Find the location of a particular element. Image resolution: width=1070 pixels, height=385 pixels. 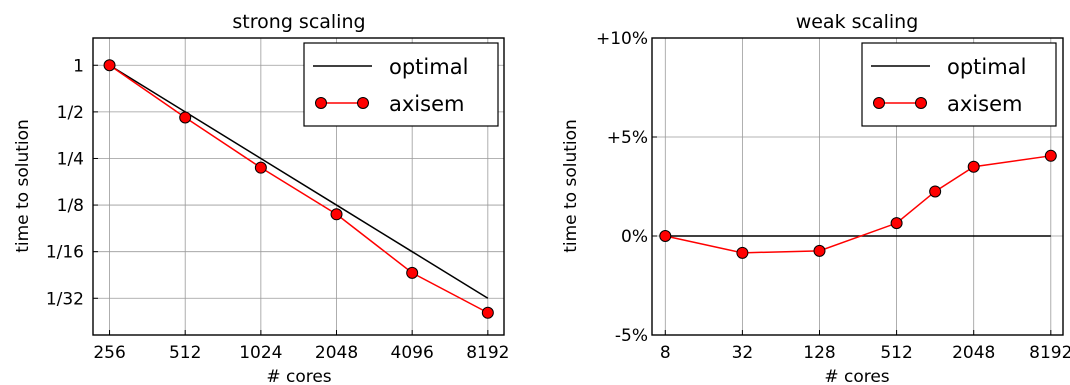

x-tick-label: 256 is located at coordinates (109, 353).